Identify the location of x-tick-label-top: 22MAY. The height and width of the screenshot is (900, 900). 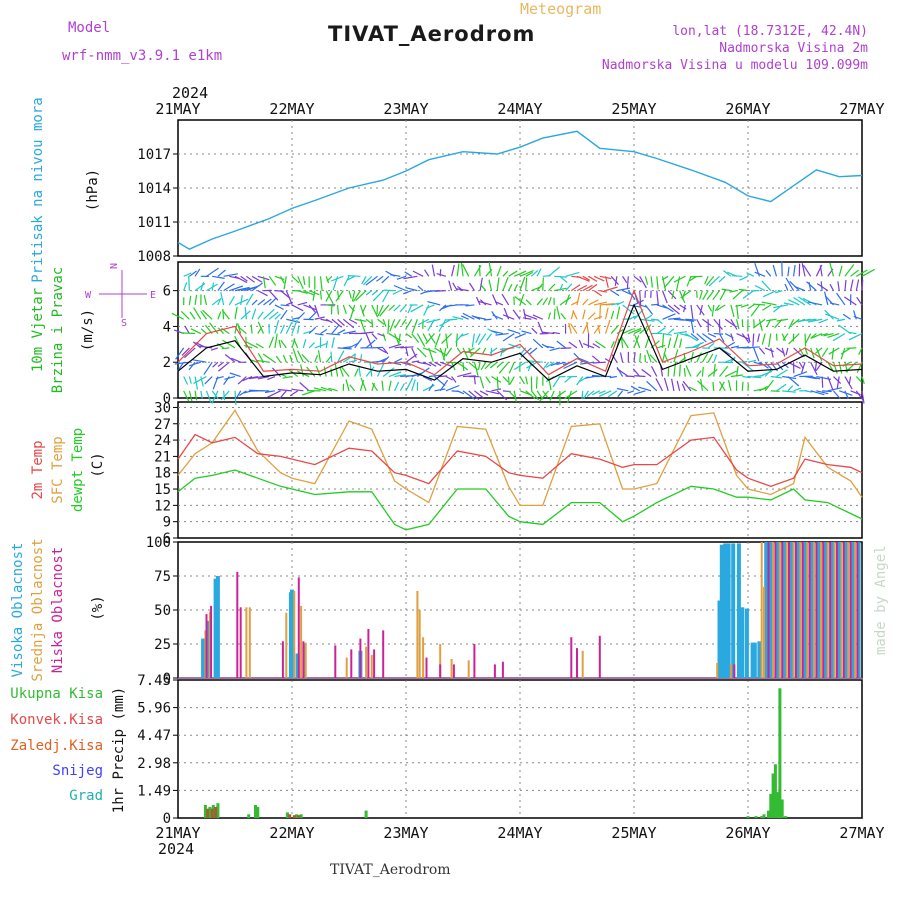
(291, 109).